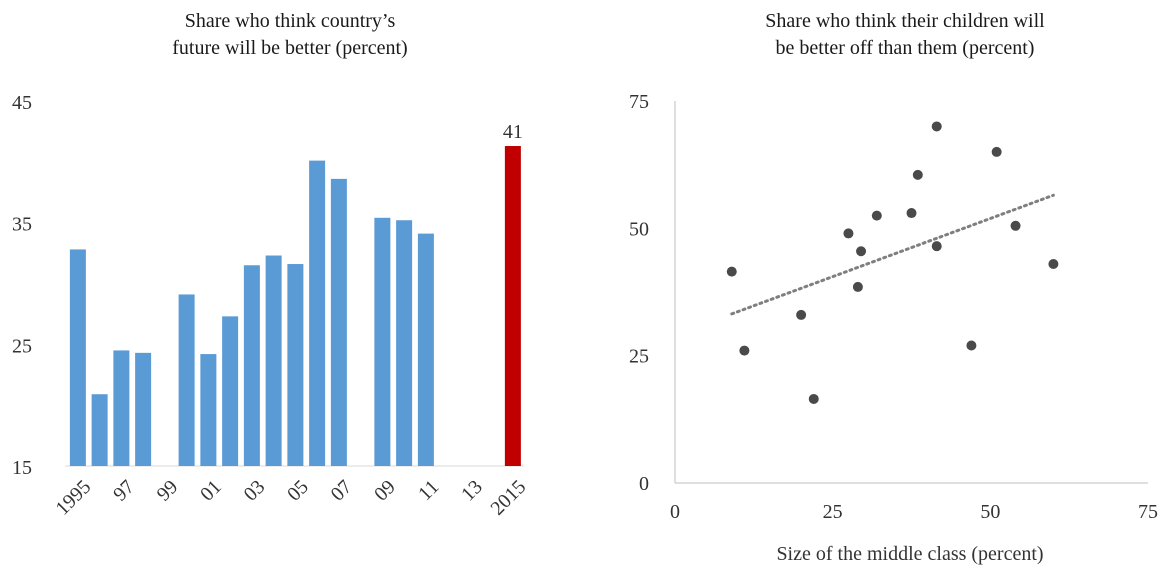 This screenshot has height=573, width=1168. Describe the element at coordinates (910, 554) in the screenshot. I see `scatter-x-axis-label: Size of the middle class (percent)` at that location.